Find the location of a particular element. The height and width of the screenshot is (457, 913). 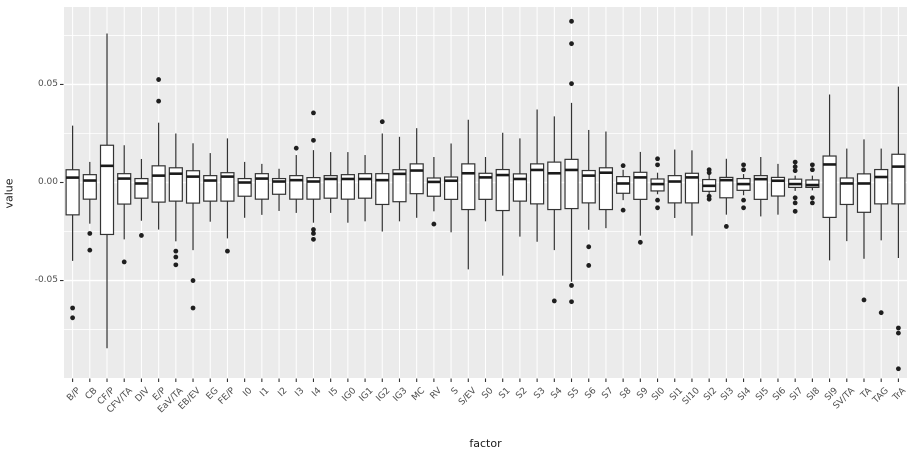

x-axis-title: factor is located at coordinates (485, 443).